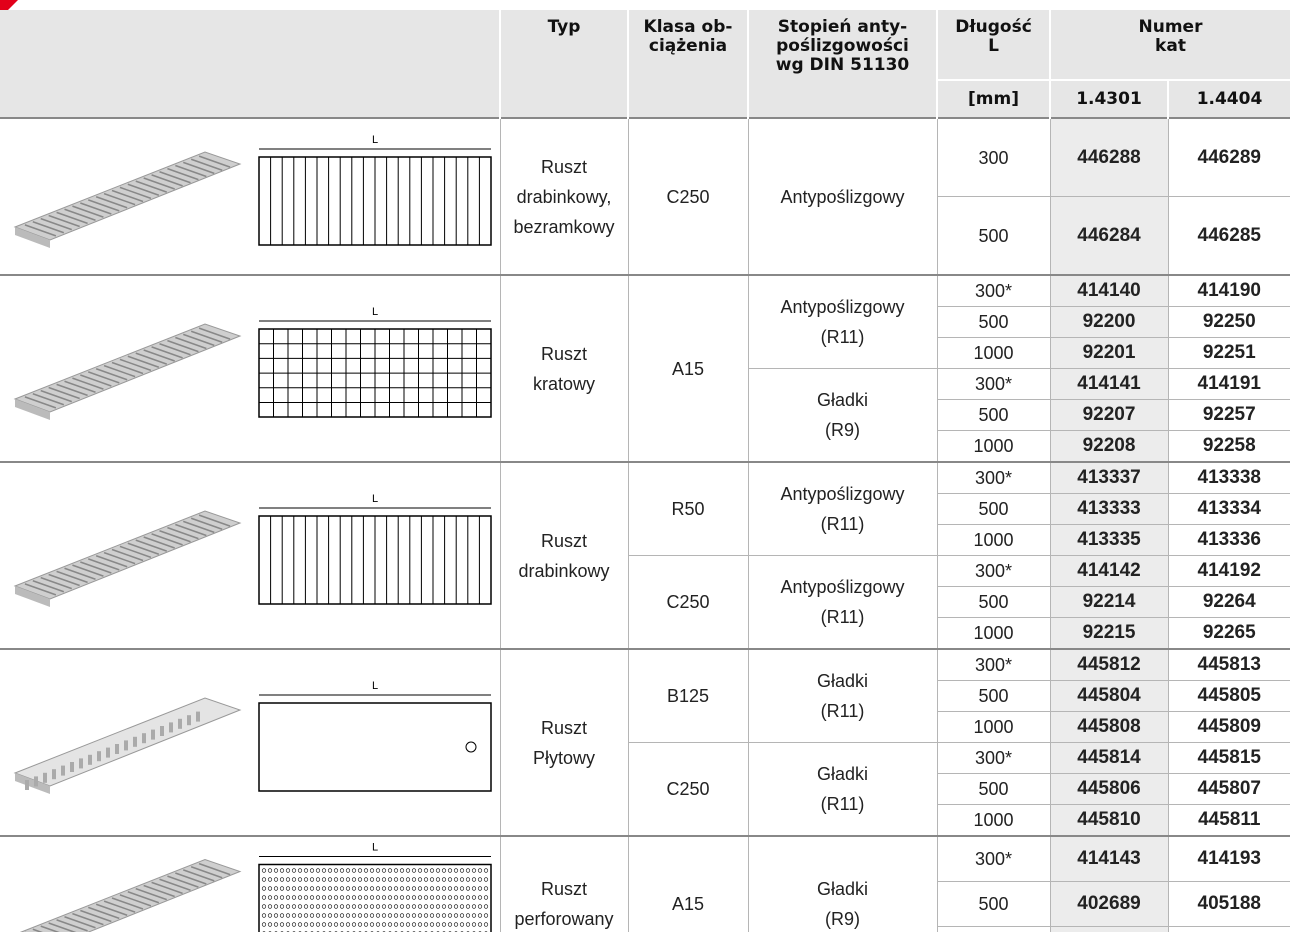 Image resolution: width=1290 pixels, height=932 pixels. I want to click on cell-line: Gładki, so click(842, 400).